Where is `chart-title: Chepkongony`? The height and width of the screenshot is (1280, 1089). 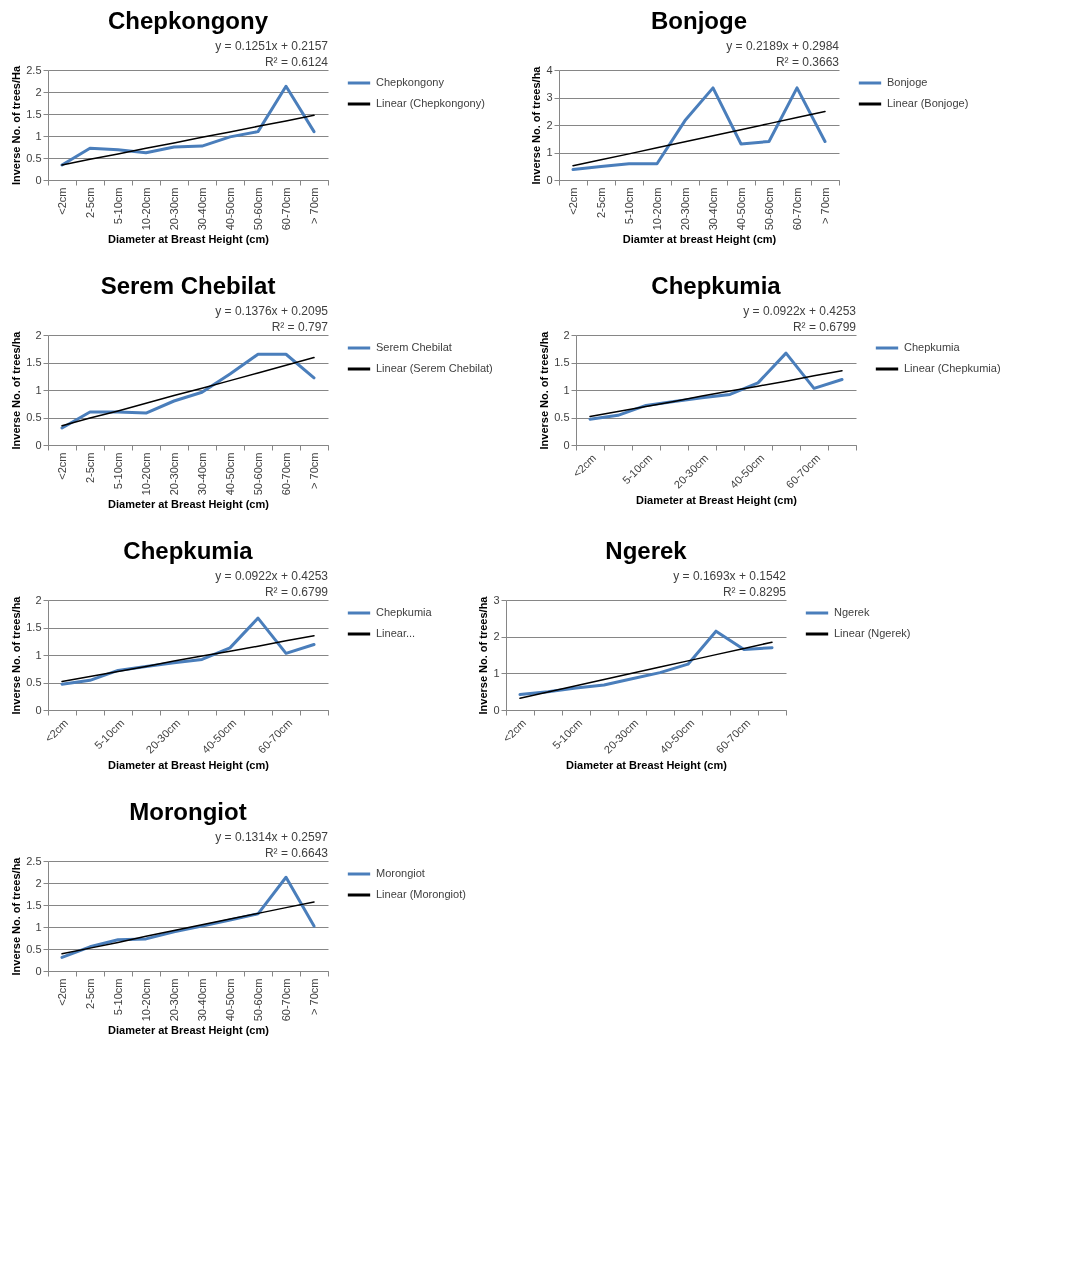
chart-title: Chepkongony is located at coordinates (188, 20).